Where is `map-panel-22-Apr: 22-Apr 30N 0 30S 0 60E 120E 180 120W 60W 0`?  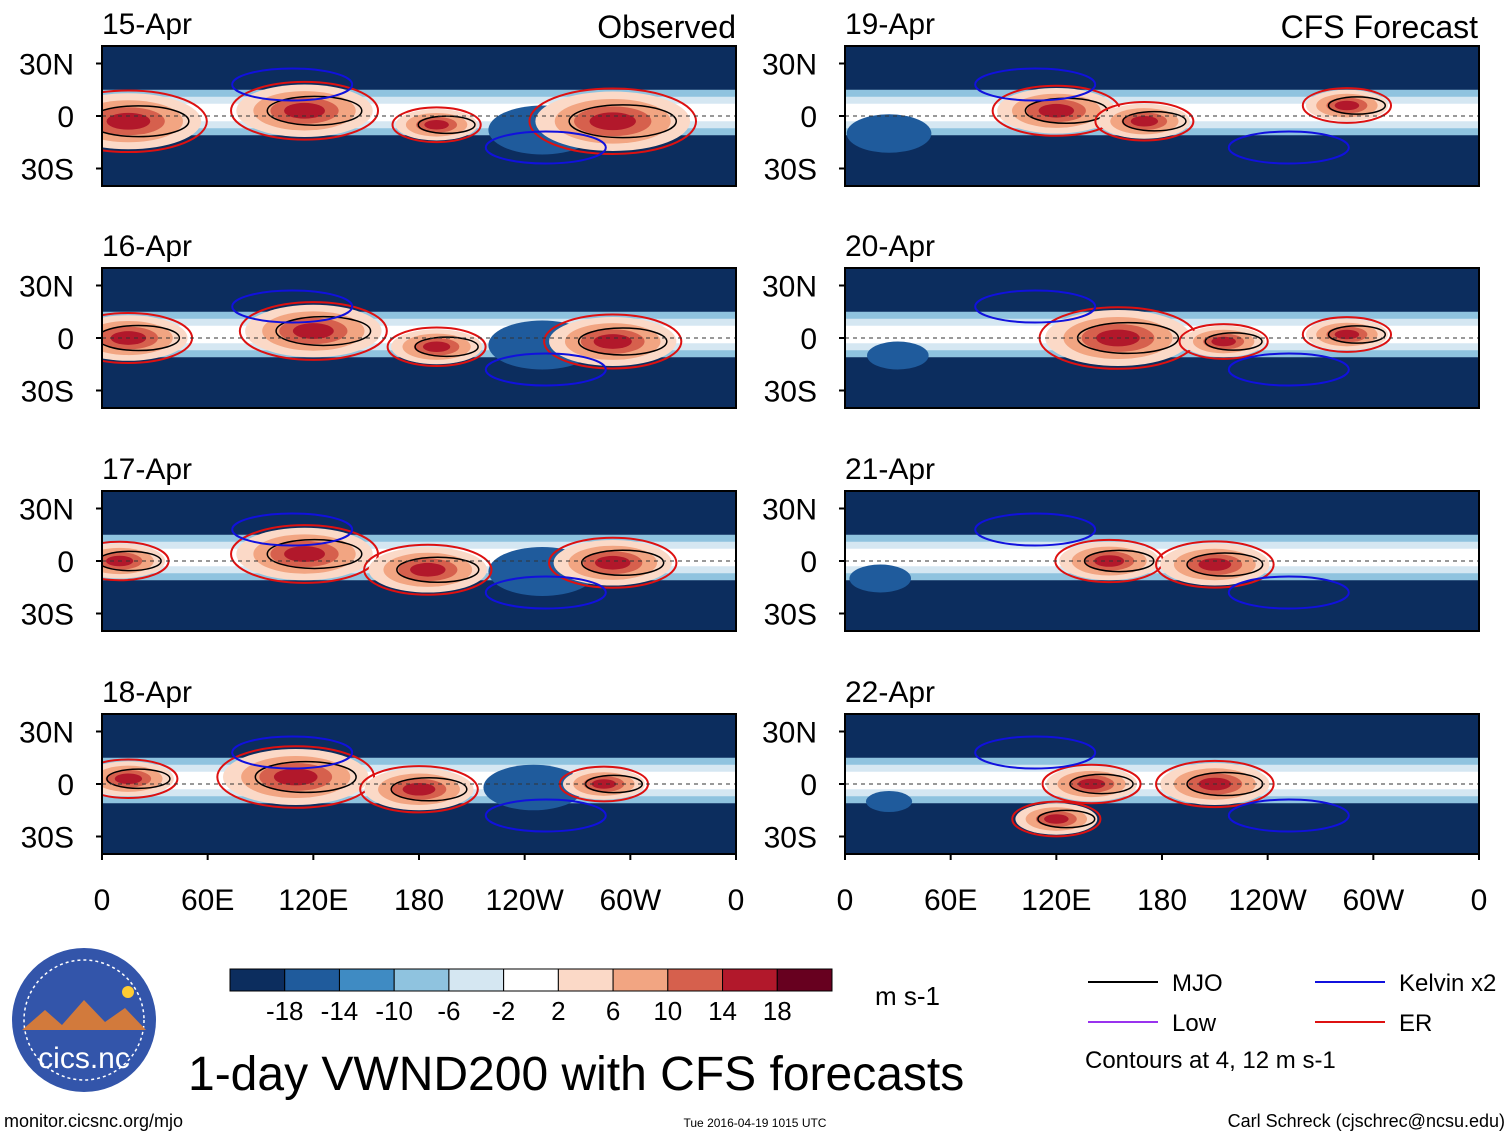
map-panel-22-Apr: 22-Apr 30N 0 30S 0 60E 120E 180 120W 60W 0 is located at coordinates (1124, 796).